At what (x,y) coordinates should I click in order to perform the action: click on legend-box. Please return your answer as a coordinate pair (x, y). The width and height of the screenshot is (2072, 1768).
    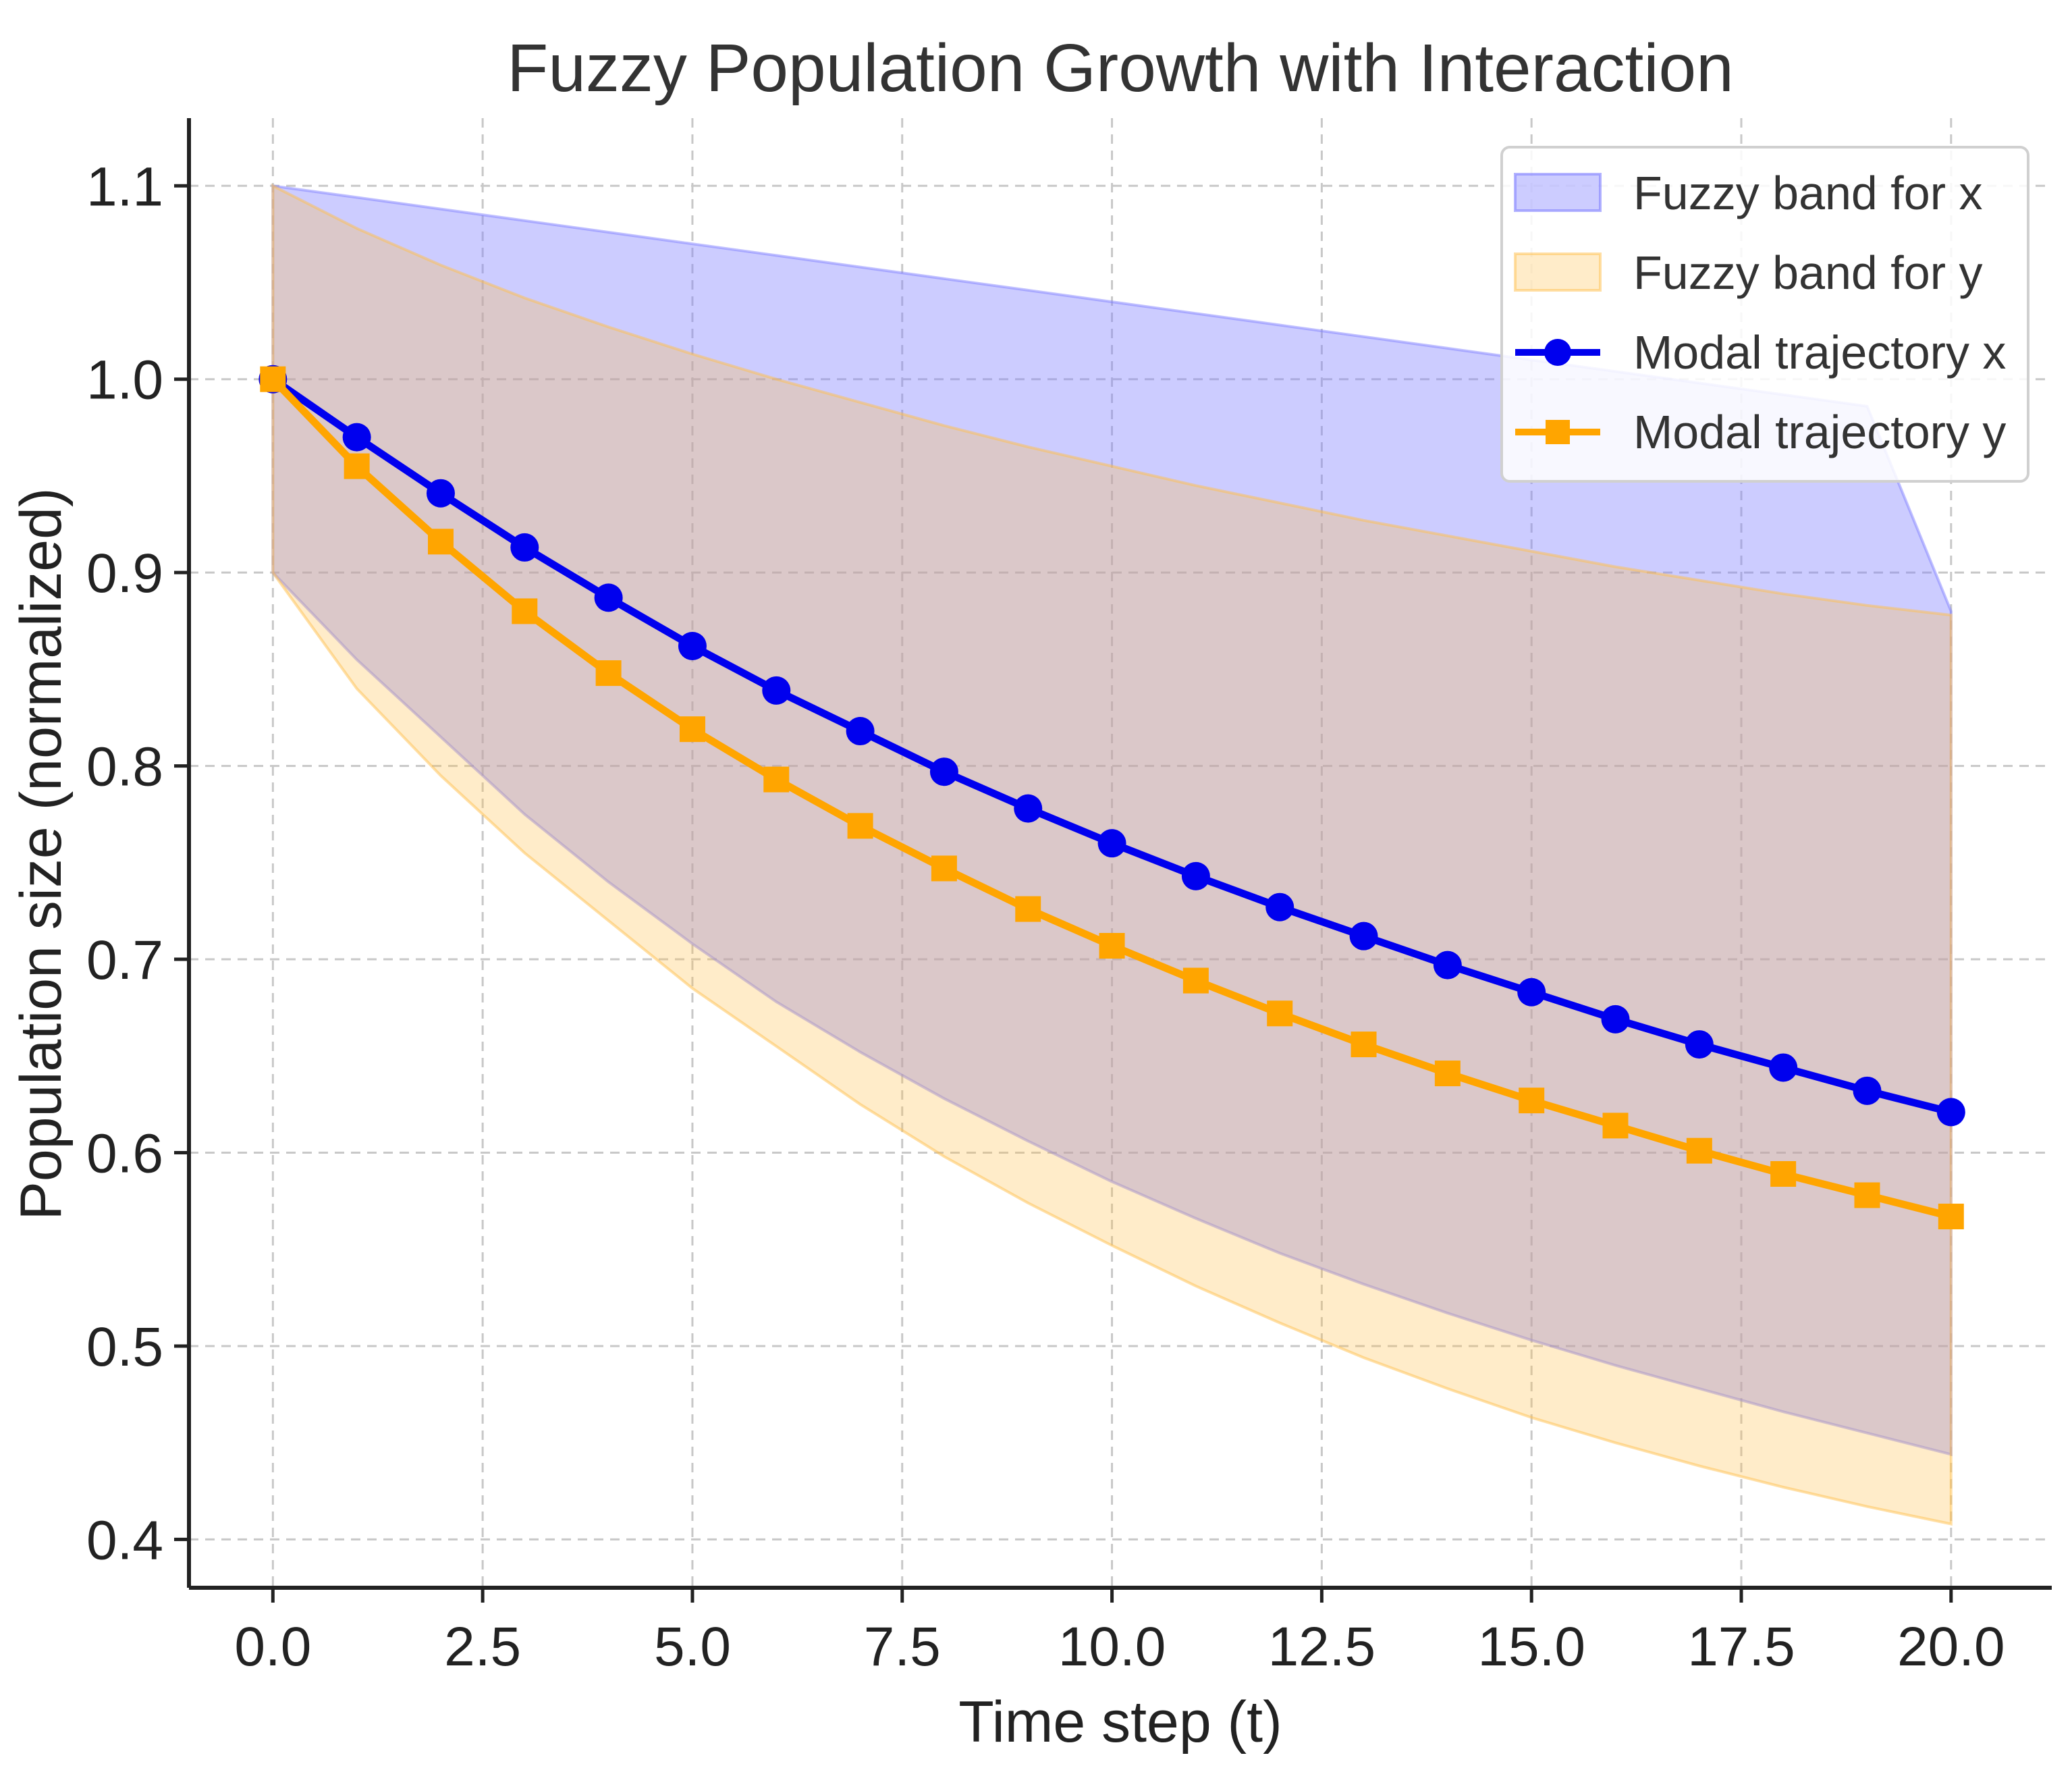
    Looking at the image, I should click on (1764, 315).